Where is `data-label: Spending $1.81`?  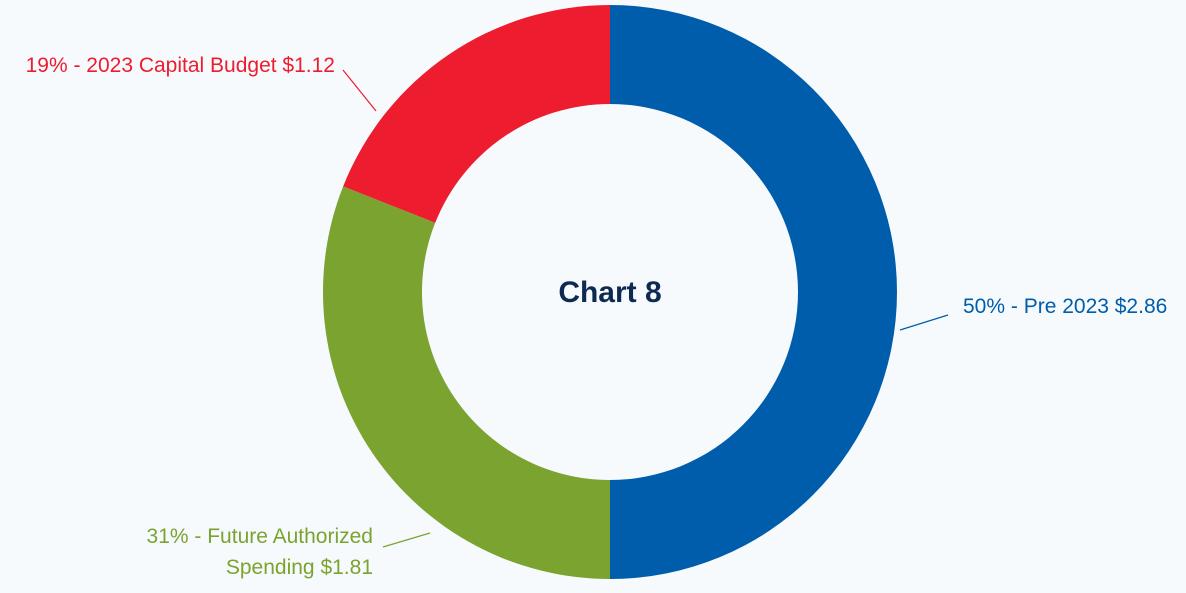
data-label: Spending $1.81 is located at coordinates (299, 567).